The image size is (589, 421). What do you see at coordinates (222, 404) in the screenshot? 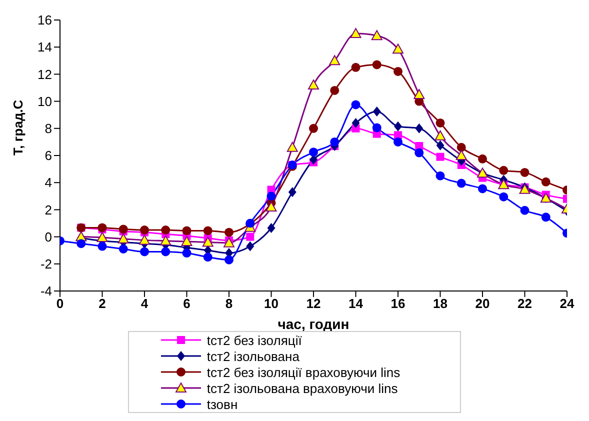
I see `legend-label: tзовн` at bounding box center [222, 404].